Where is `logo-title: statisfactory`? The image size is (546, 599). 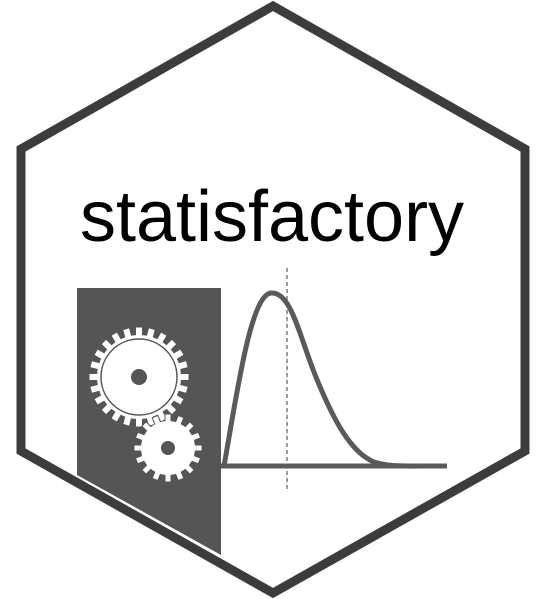
logo-title: statisfactory is located at coordinates (272, 217).